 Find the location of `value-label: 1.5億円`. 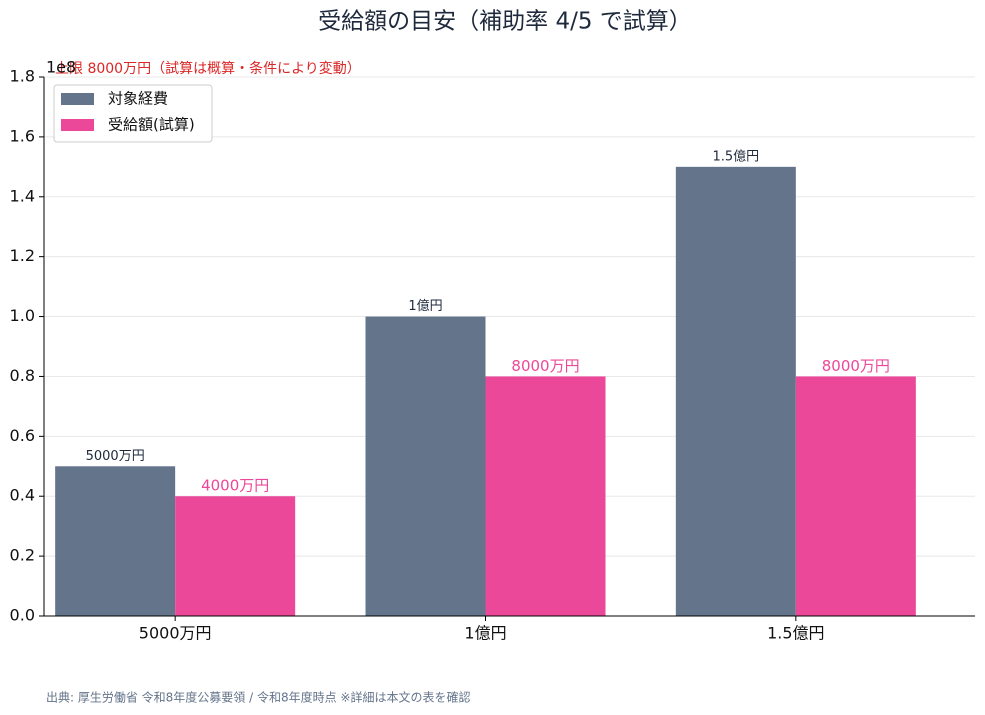

value-label: 1.5億円 is located at coordinates (735, 156).